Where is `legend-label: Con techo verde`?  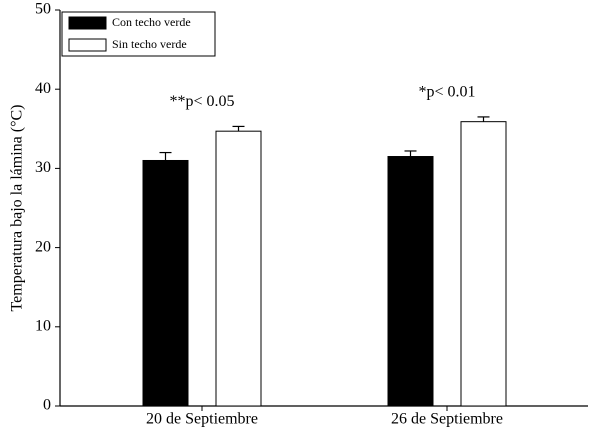
legend-label: Con techo verde is located at coordinates (151, 22).